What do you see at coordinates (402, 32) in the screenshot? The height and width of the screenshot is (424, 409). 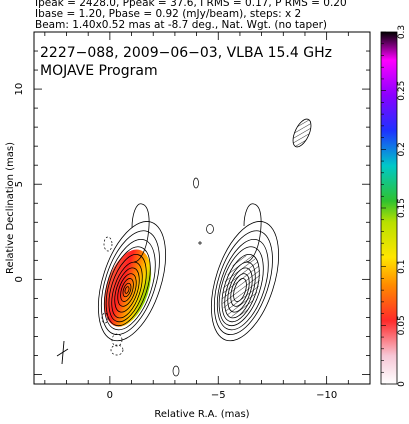 I see `colorbar-tick-label: 0.3` at bounding box center [402, 32].